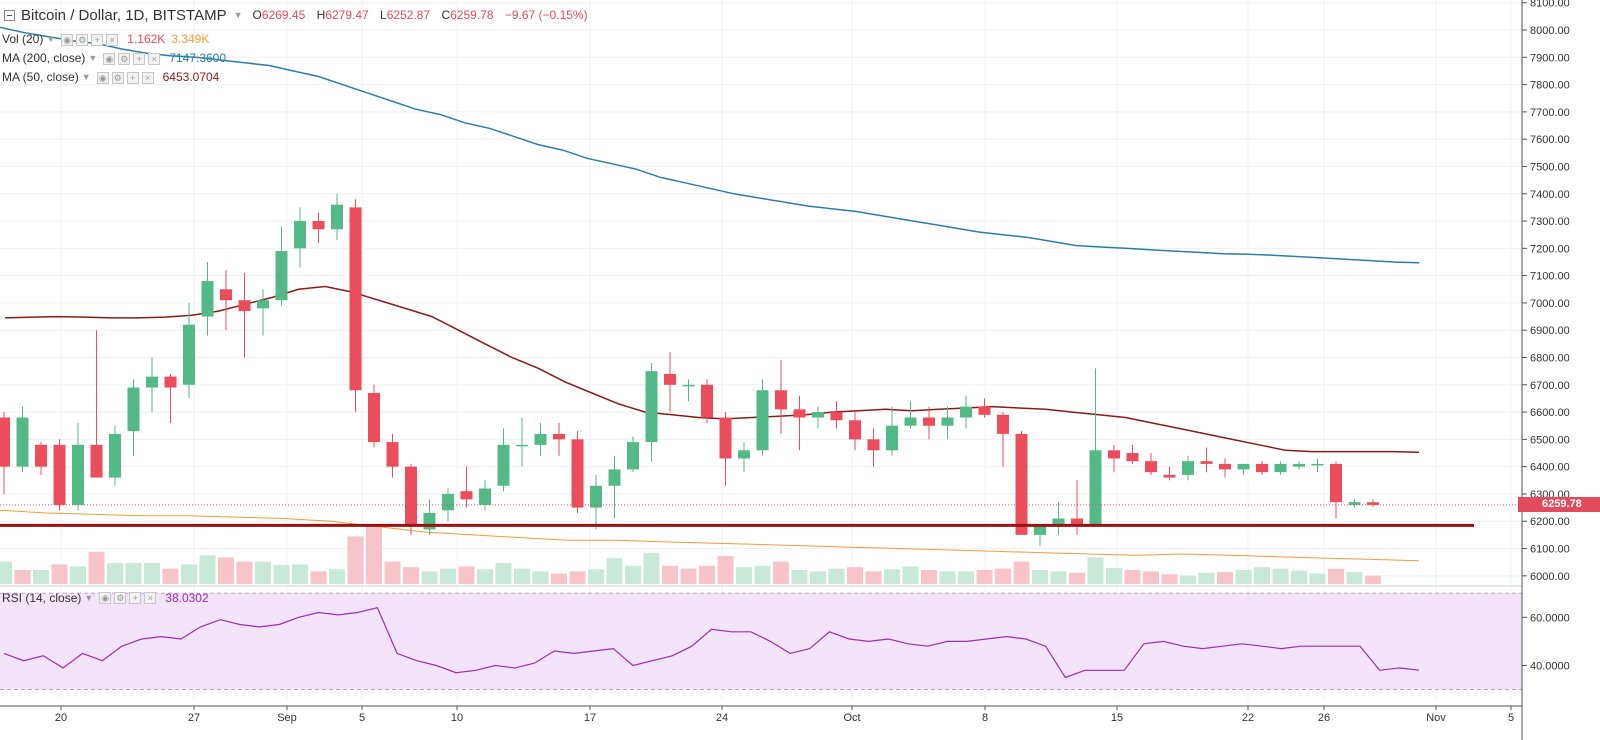 The height and width of the screenshot is (740, 1600). I want to click on last-price-tag: 6259.78, so click(1559, 505).